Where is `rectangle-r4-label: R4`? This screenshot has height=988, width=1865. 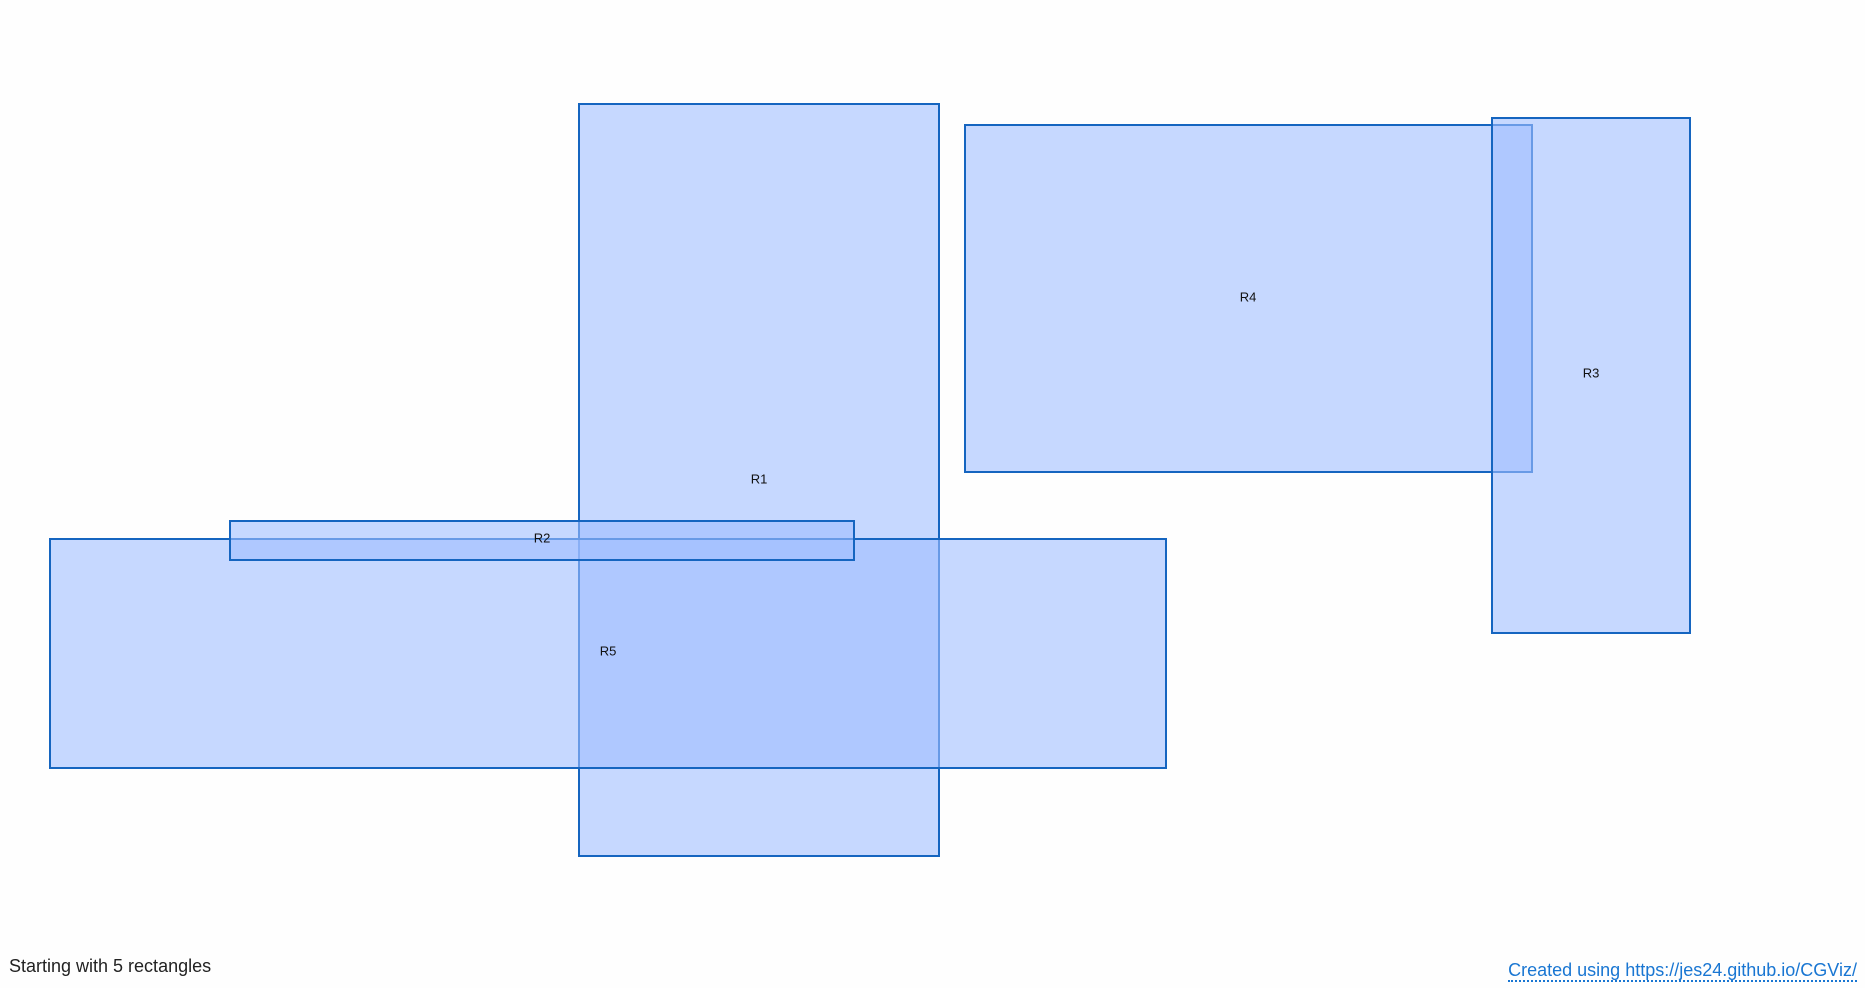
rectangle-r4-label: R4 is located at coordinates (1248, 296).